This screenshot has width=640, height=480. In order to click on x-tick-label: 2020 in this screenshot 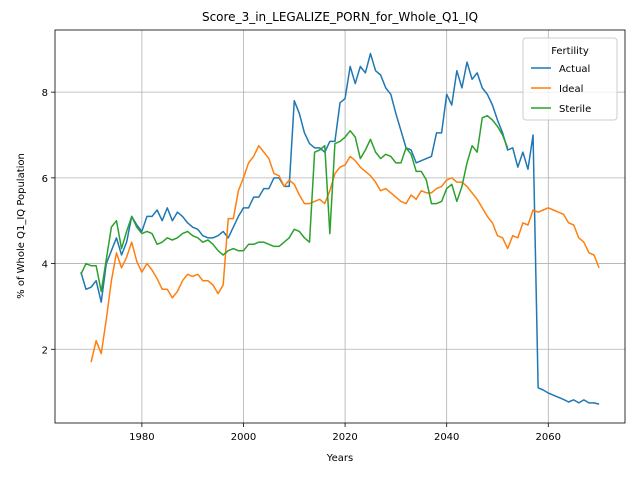, I will do `click(344, 437)`.